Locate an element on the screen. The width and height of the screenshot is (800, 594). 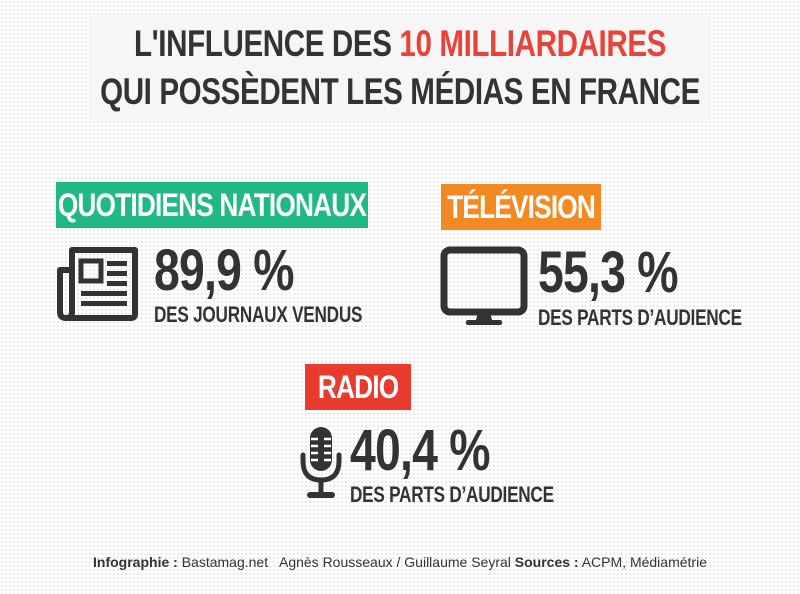
title-line-2: QUI POSSÈDENT LES MÉDIAS EN FRANCE is located at coordinates (400, 91).